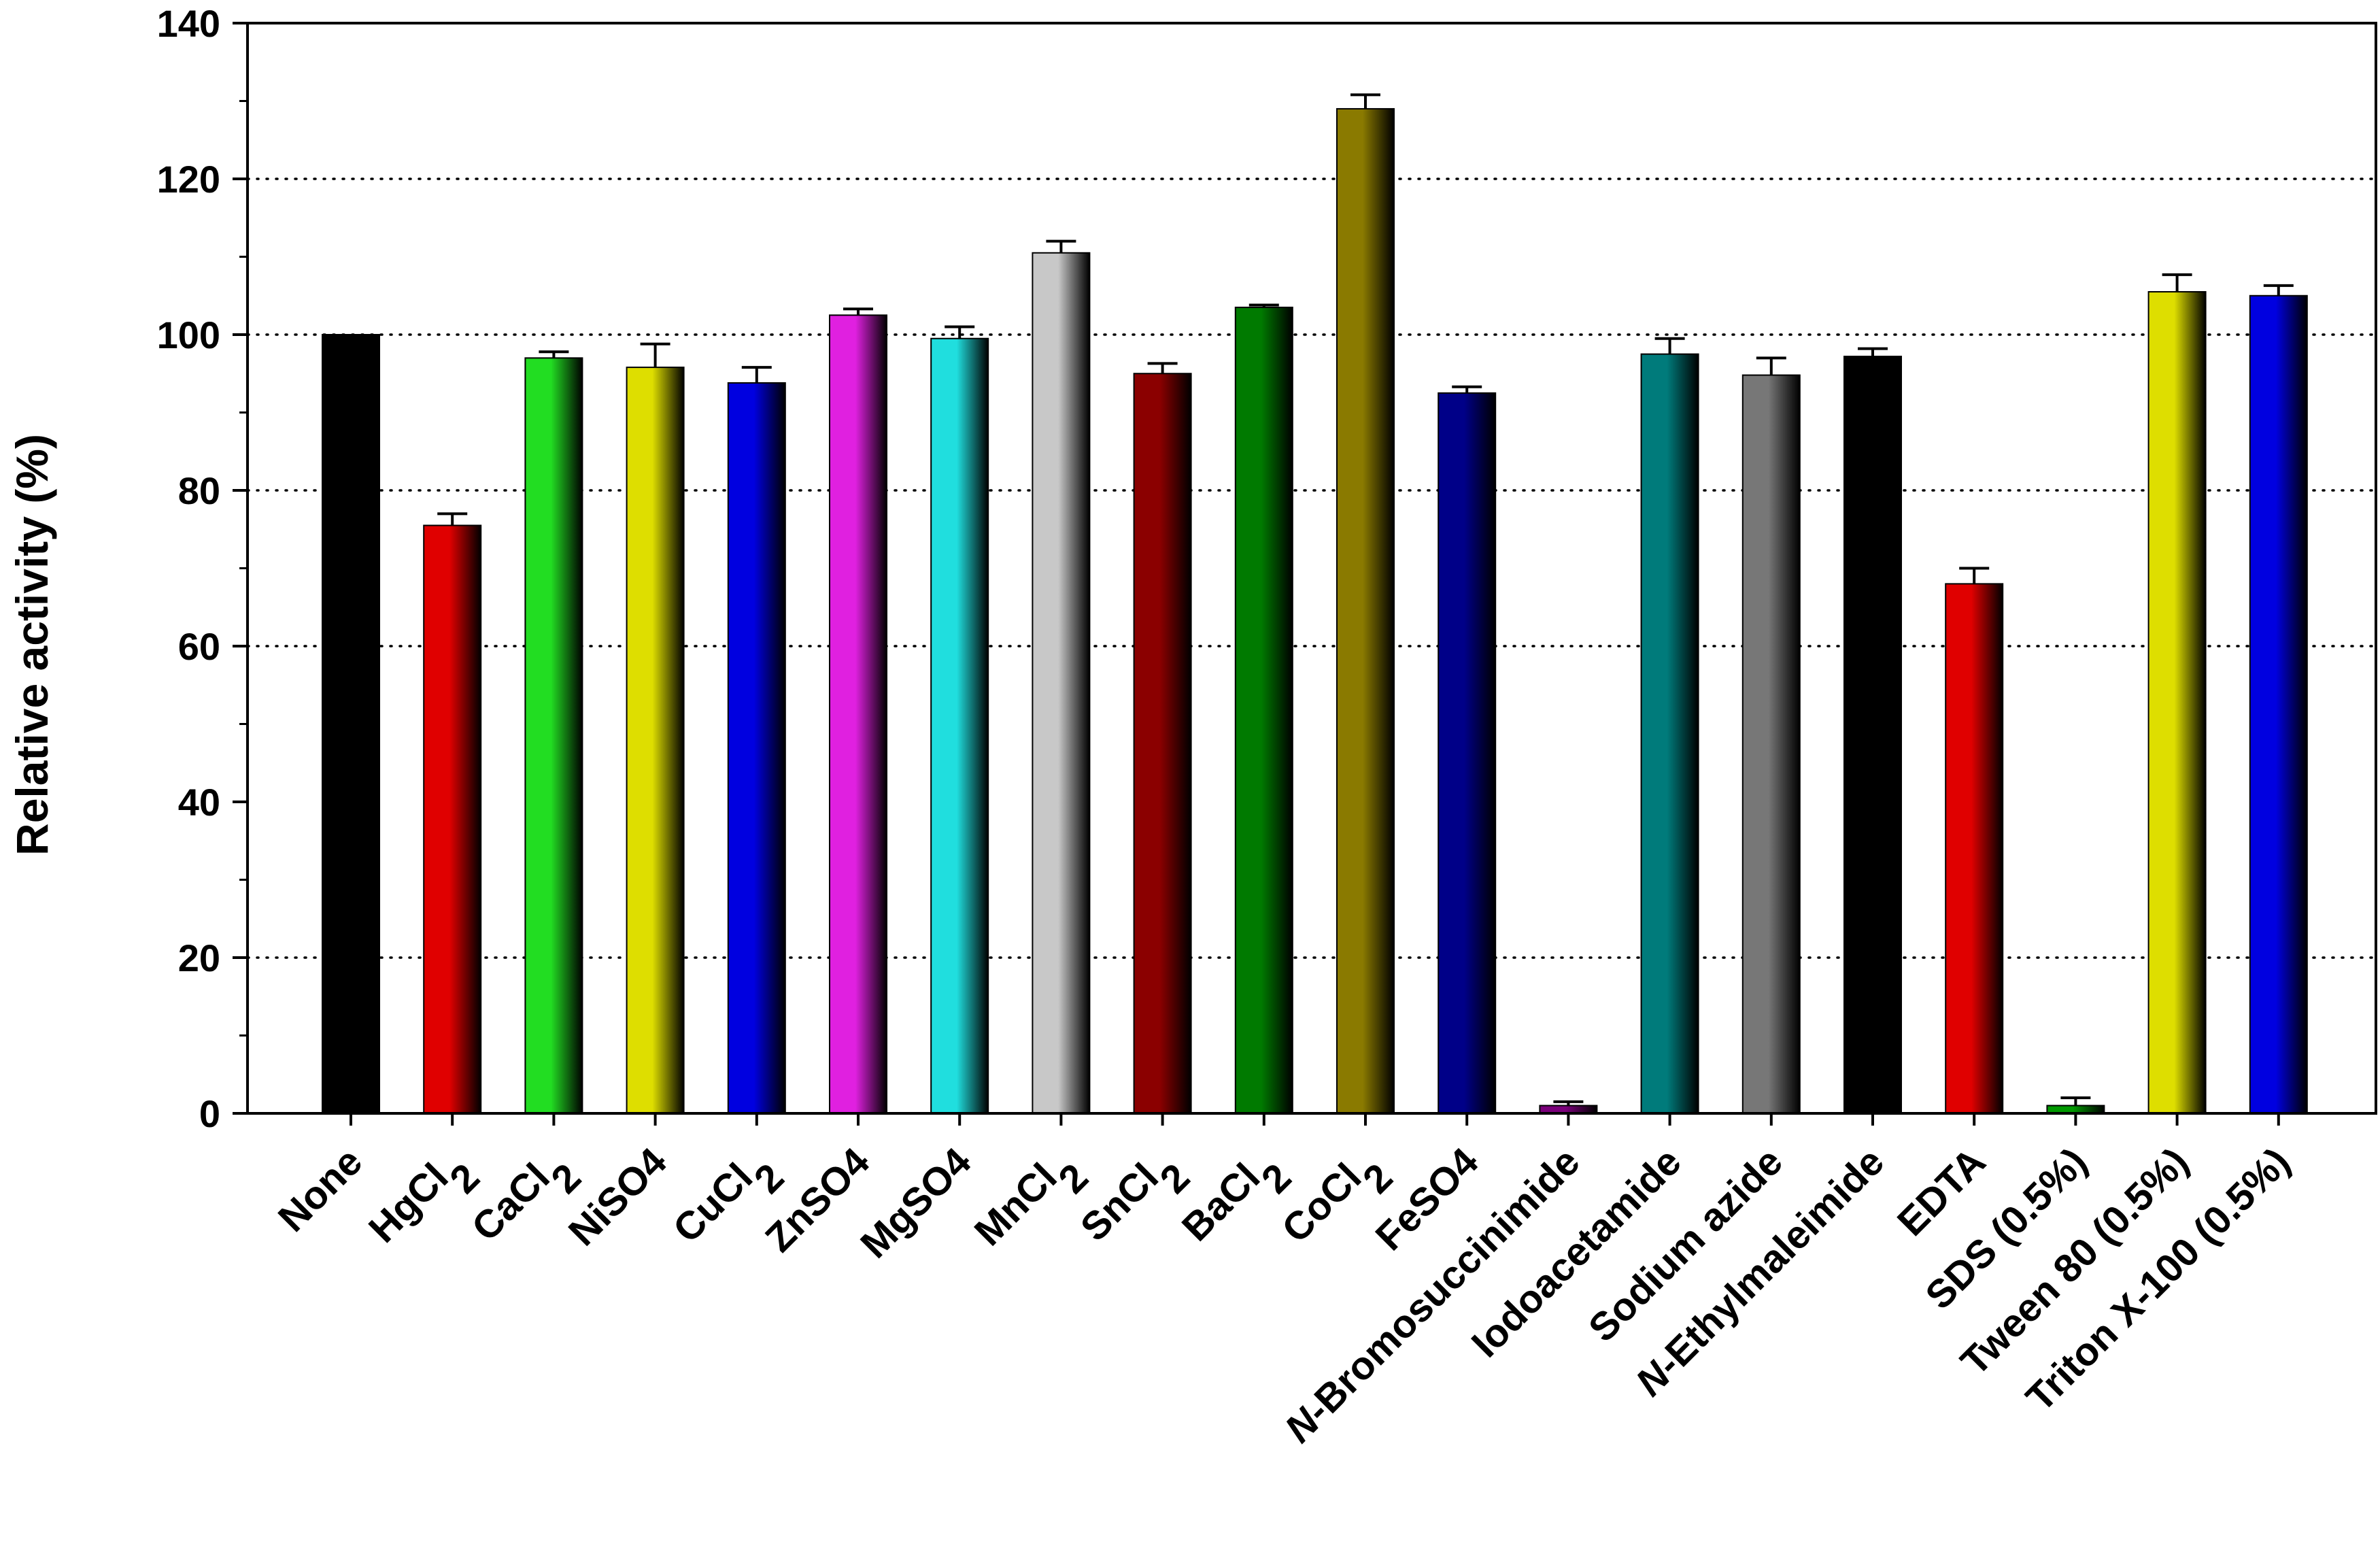  Describe the element at coordinates (916, 1202) in the screenshot. I see `category-label: MgSO4` at that location.